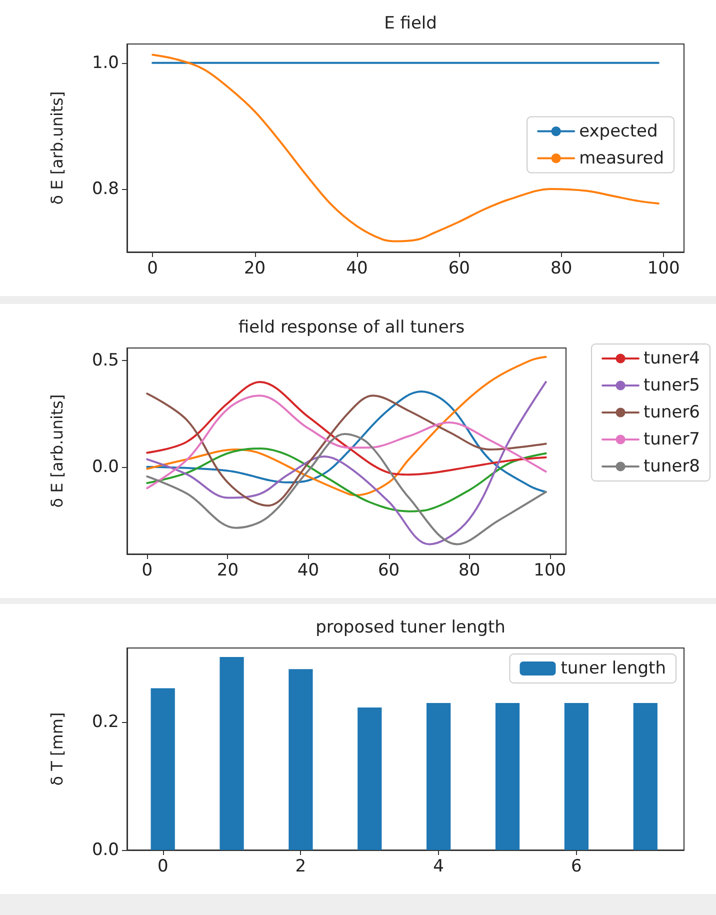 The width and height of the screenshot is (716, 915). I want to click on y-tick-label: 0.8, so click(105, 188).